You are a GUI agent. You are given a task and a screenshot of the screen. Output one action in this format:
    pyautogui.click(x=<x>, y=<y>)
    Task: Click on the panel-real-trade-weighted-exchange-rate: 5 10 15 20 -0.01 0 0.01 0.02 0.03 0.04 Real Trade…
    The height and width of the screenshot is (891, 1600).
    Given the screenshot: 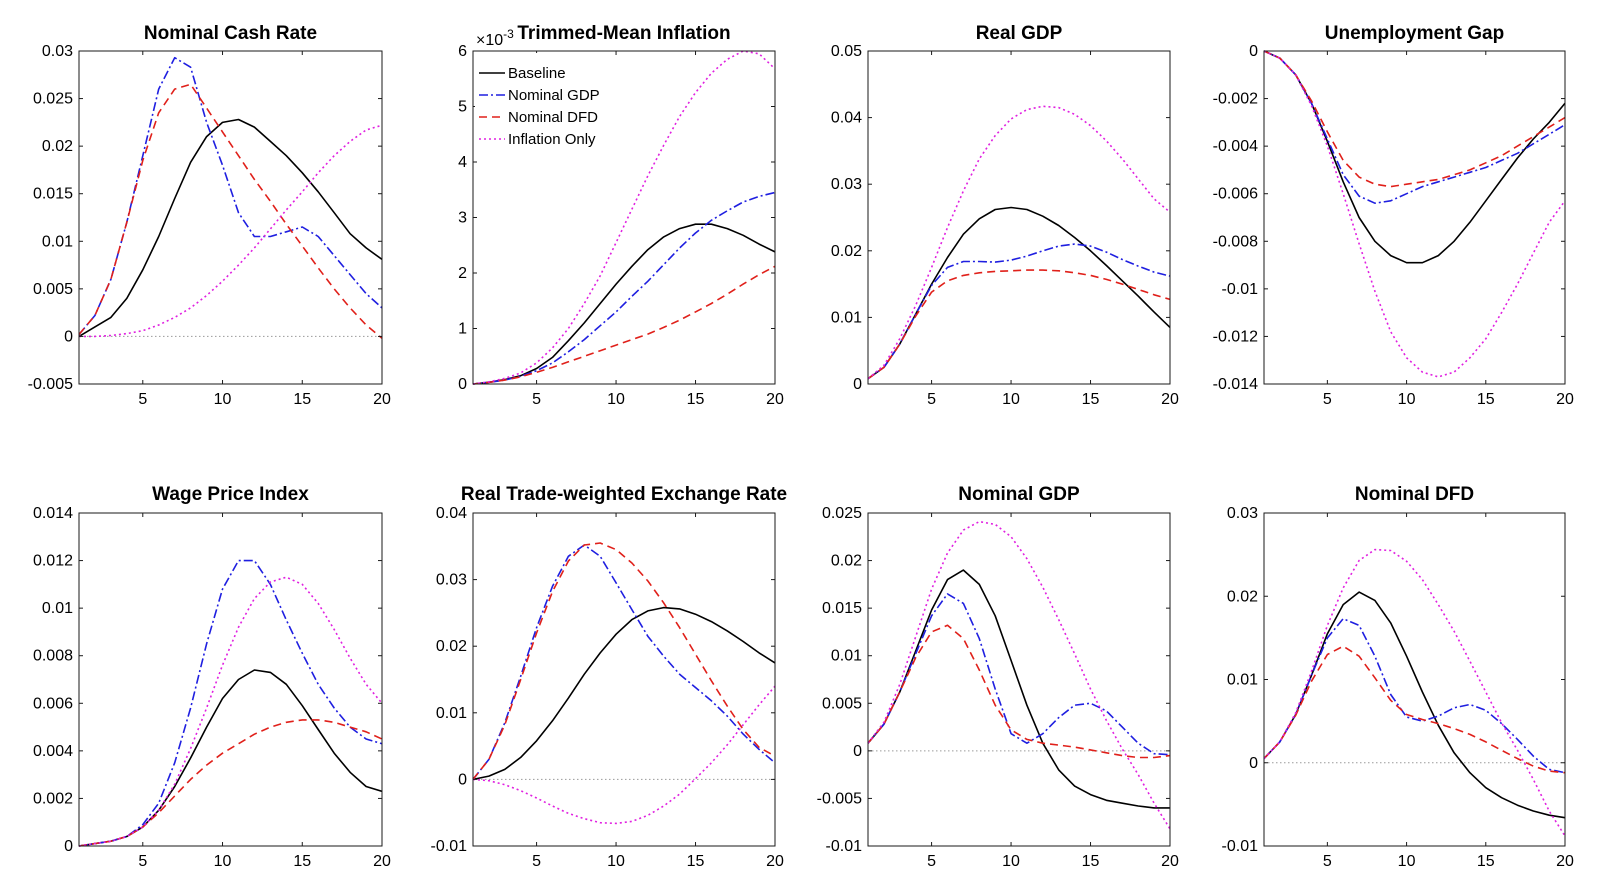 What is the action you would take?
    pyautogui.click(x=609, y=677)
    